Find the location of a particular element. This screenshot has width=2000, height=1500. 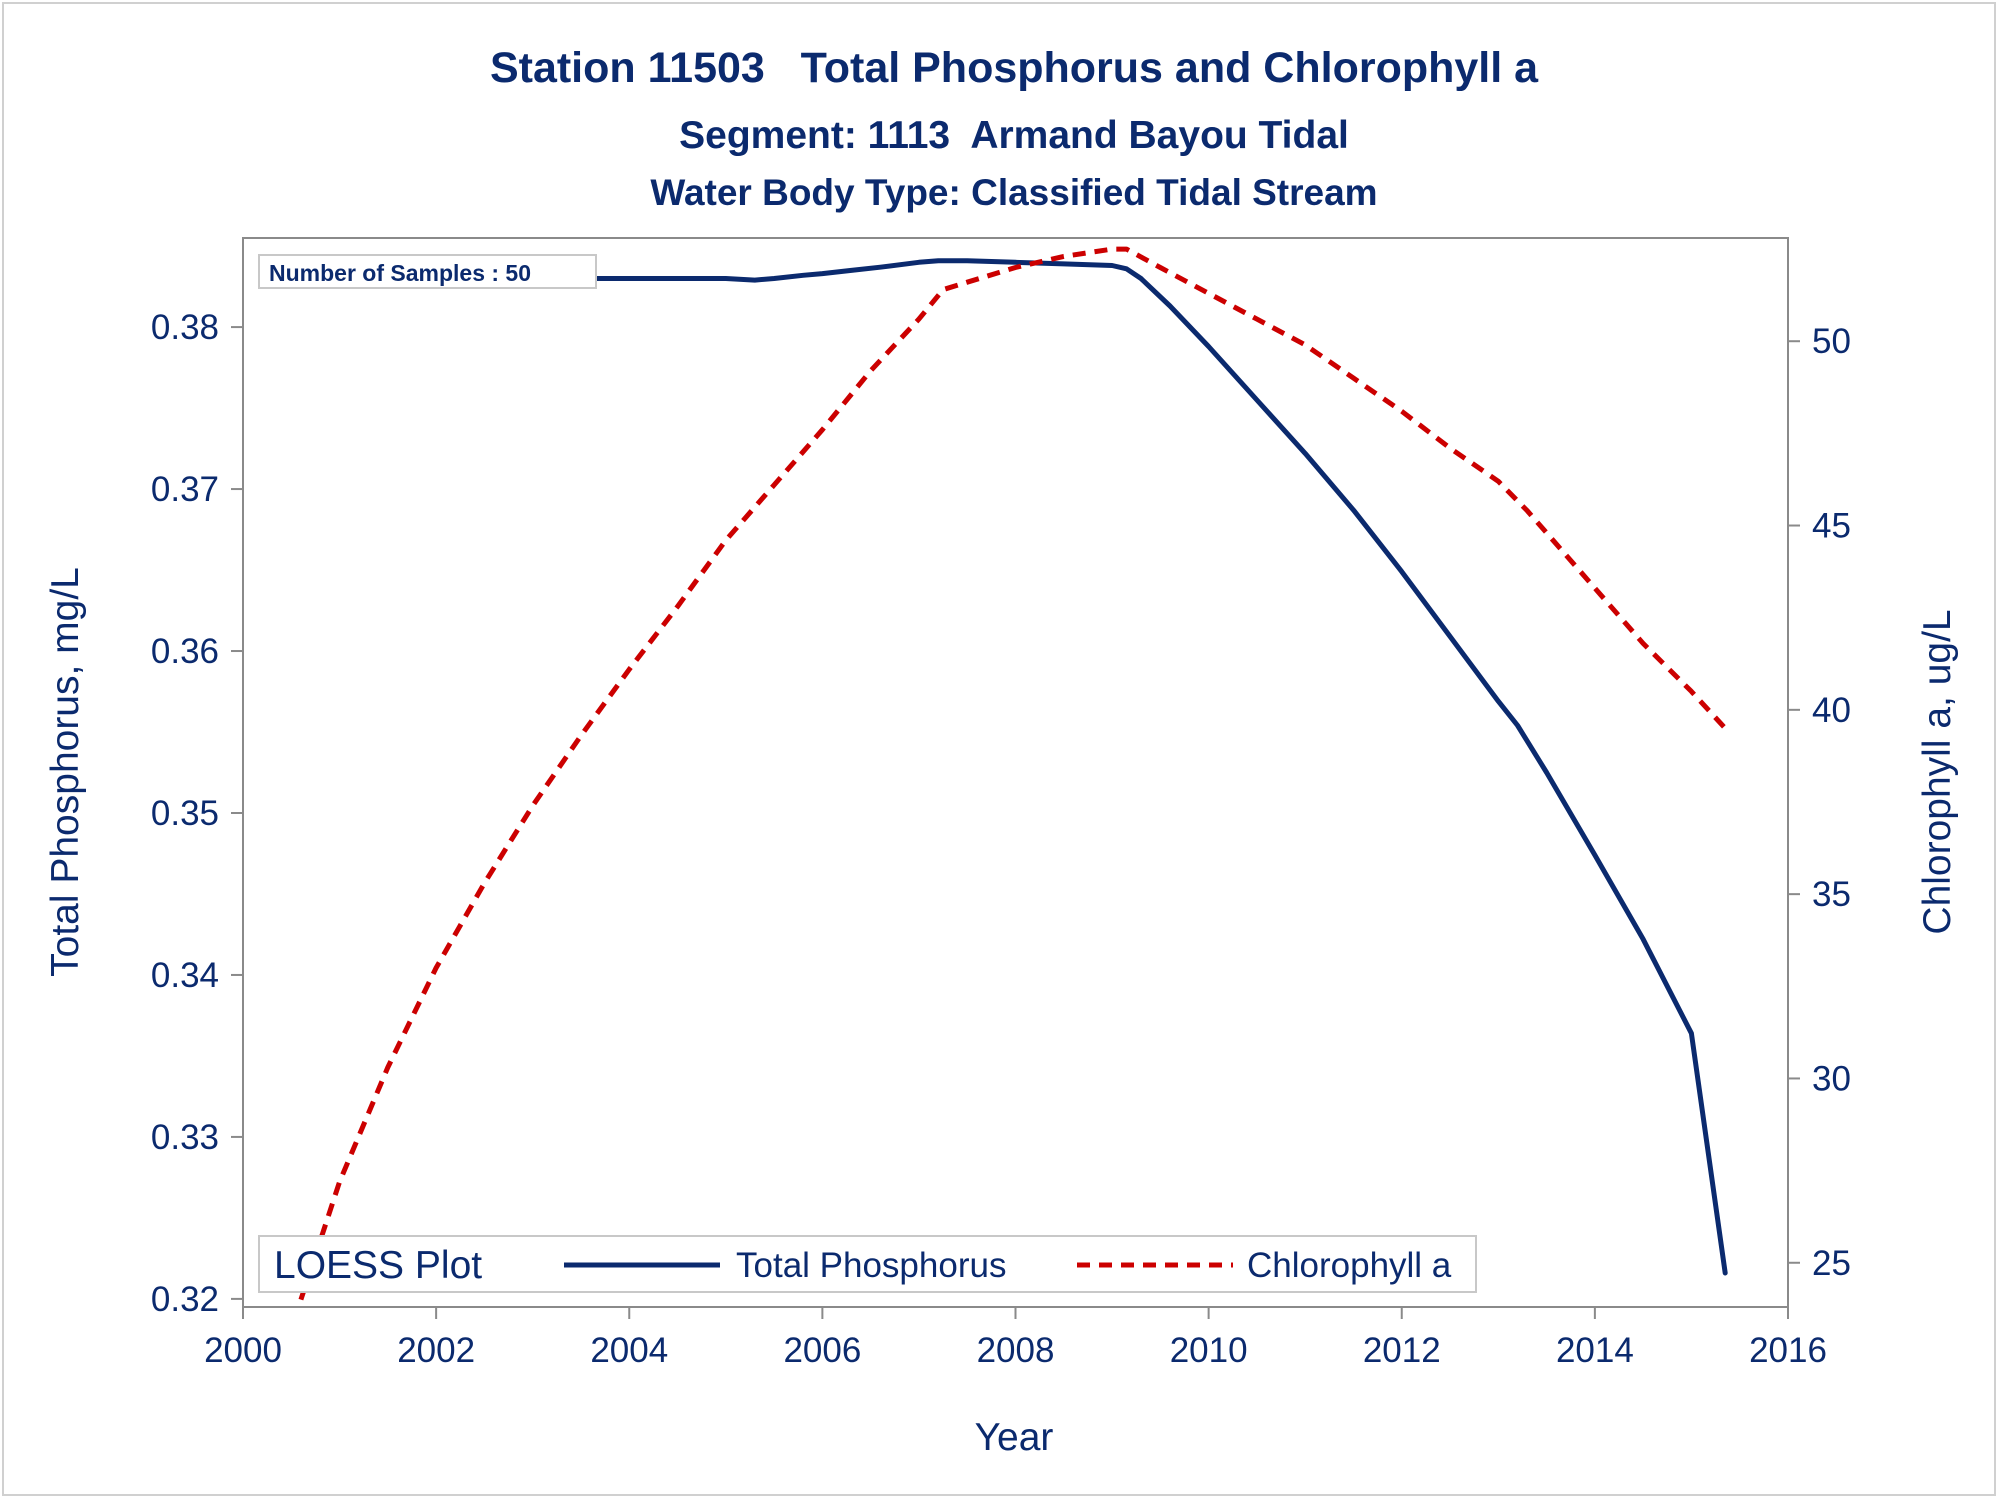

x-tick-label: 2014 is located at coordinates (1595, 1350).